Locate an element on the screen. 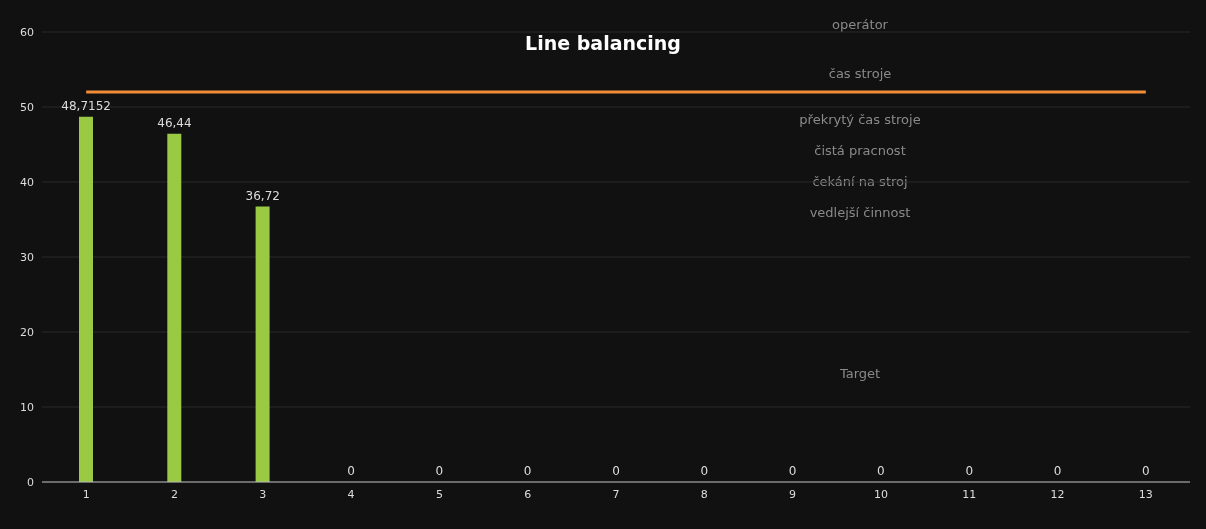 The width and height of the screenshot is (1206, 529). x-tick-label: 13 is located at coordinates (1145, 494).